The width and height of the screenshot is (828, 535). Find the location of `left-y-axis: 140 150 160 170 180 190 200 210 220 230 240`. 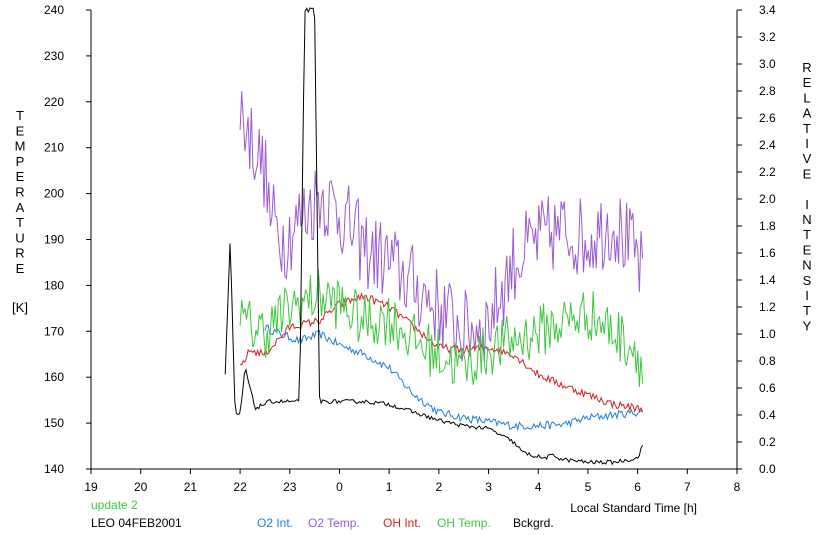

left-y-axis: 140 150 160 170 180 190 200 210 220 230 240 is located at coordinates (67, 239).